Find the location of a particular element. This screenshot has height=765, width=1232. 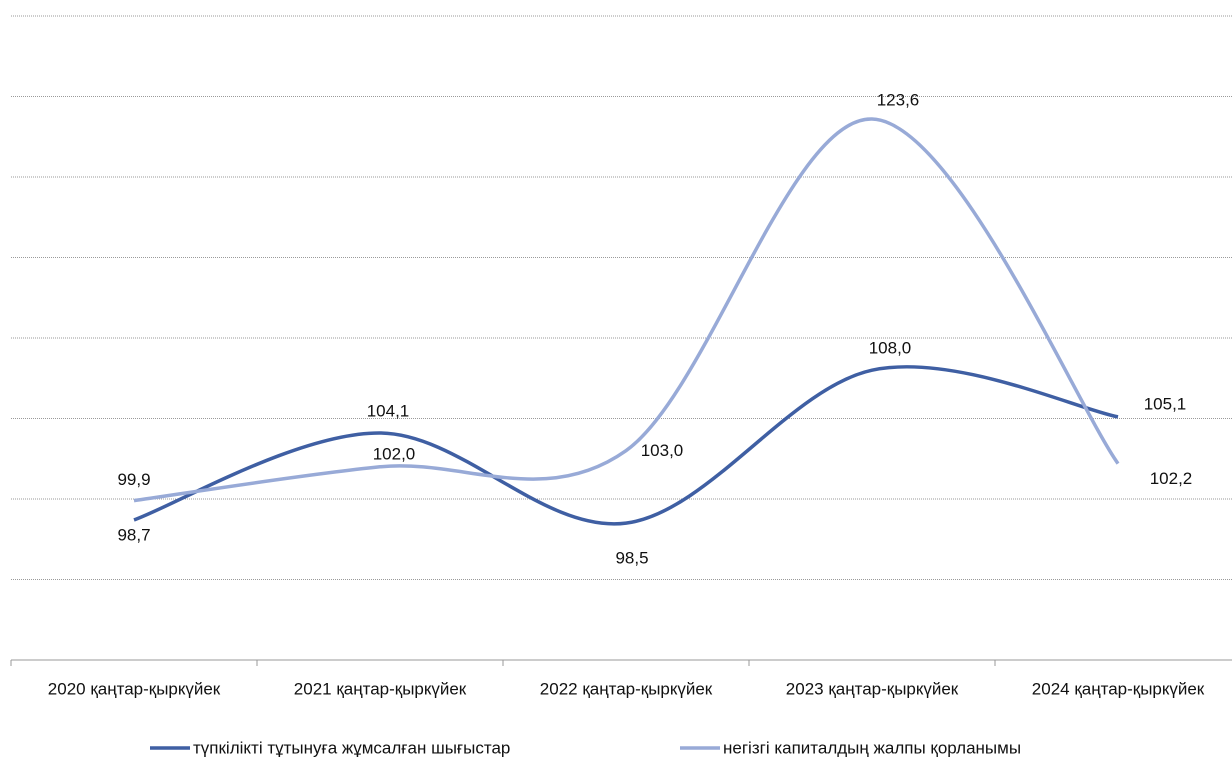

data-label: 102,2 is located at coordinates (1171, 478).